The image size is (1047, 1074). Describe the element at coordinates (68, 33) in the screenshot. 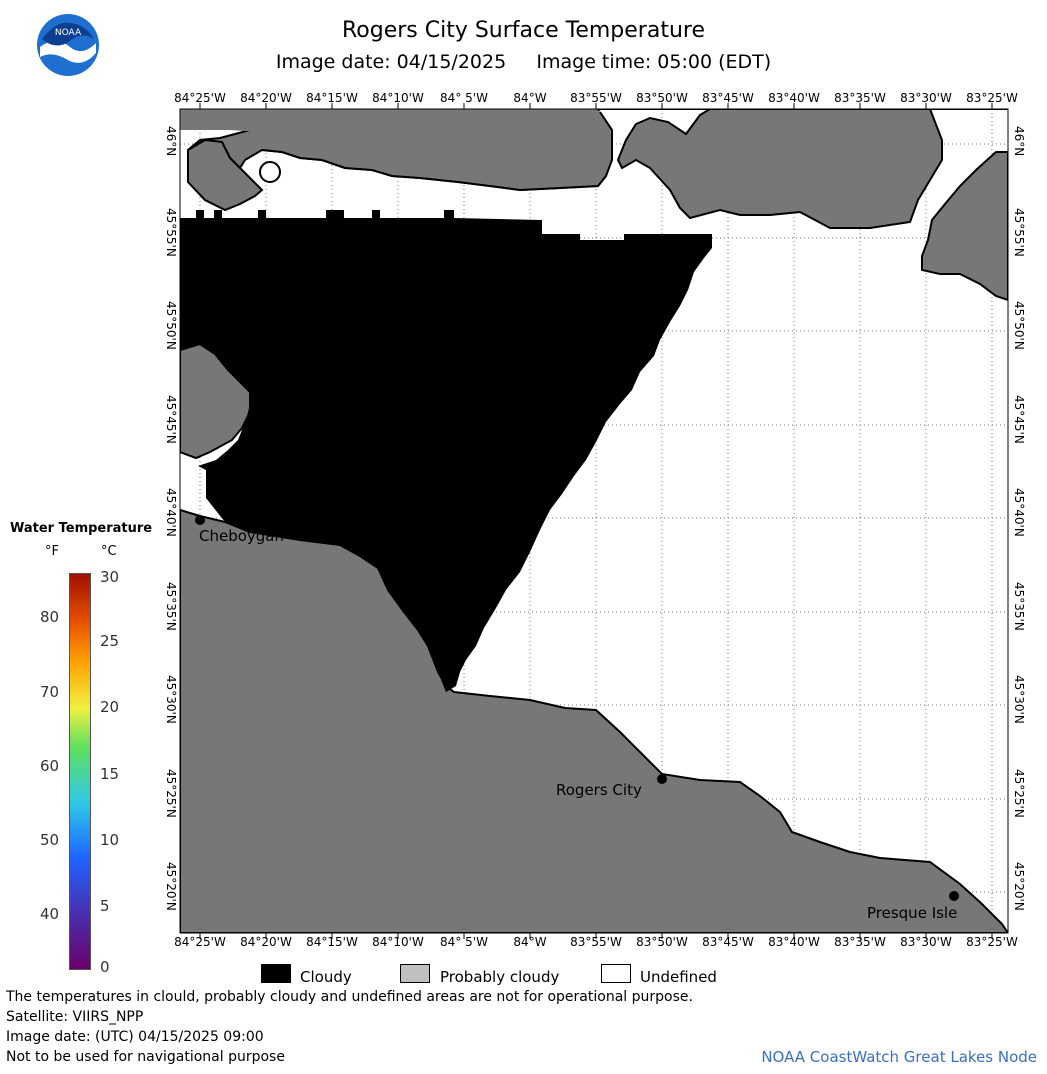

I see `logo-text: NOAA` at that location.